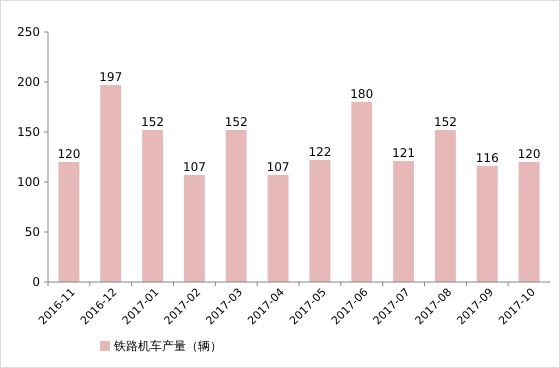  What do you see at coordinates (404, 153) in the screenshot?
I see `data-label: 121` at bounding box center [404, 153].